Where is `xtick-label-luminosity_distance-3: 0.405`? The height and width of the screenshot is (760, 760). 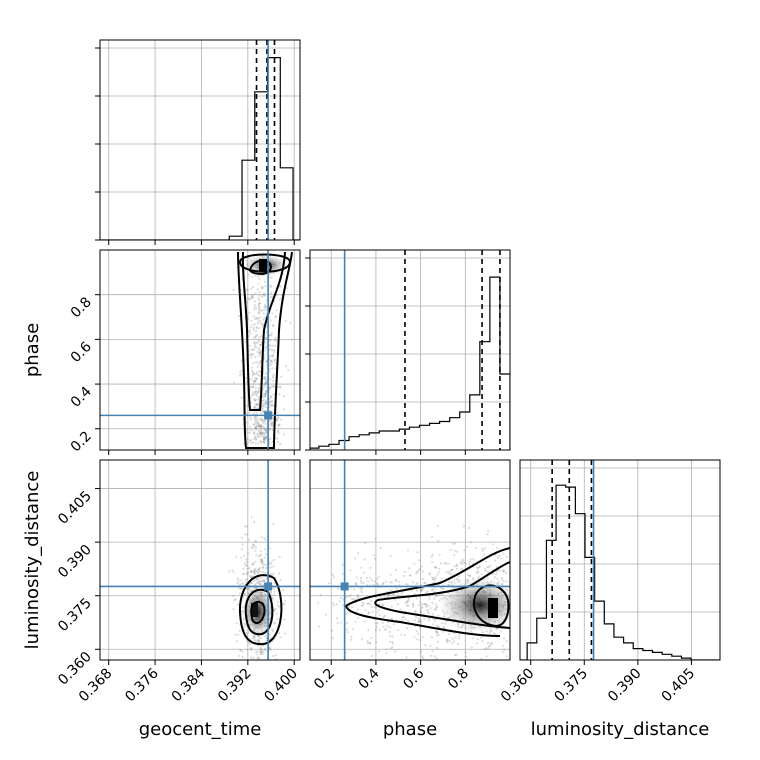
xtick-label-luminosity_distance-3: 0.405 is located at coordinates (679, 686).